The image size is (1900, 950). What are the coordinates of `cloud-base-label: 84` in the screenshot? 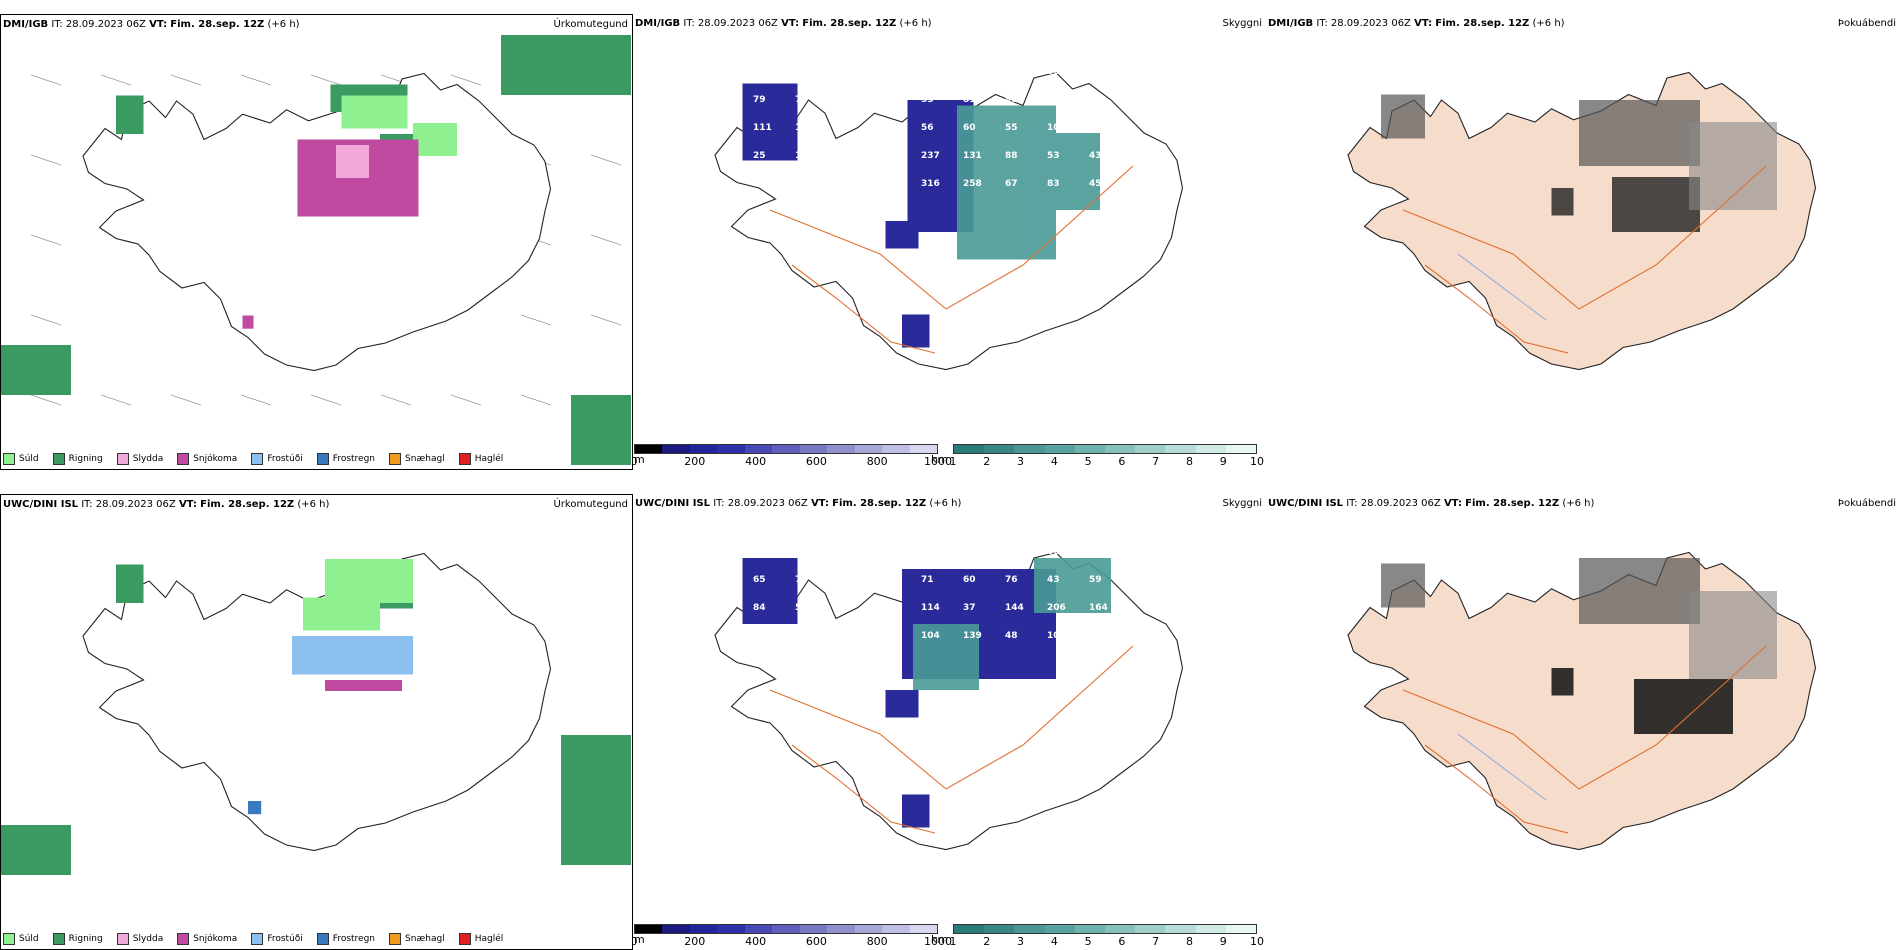 It's located at (759, 608).